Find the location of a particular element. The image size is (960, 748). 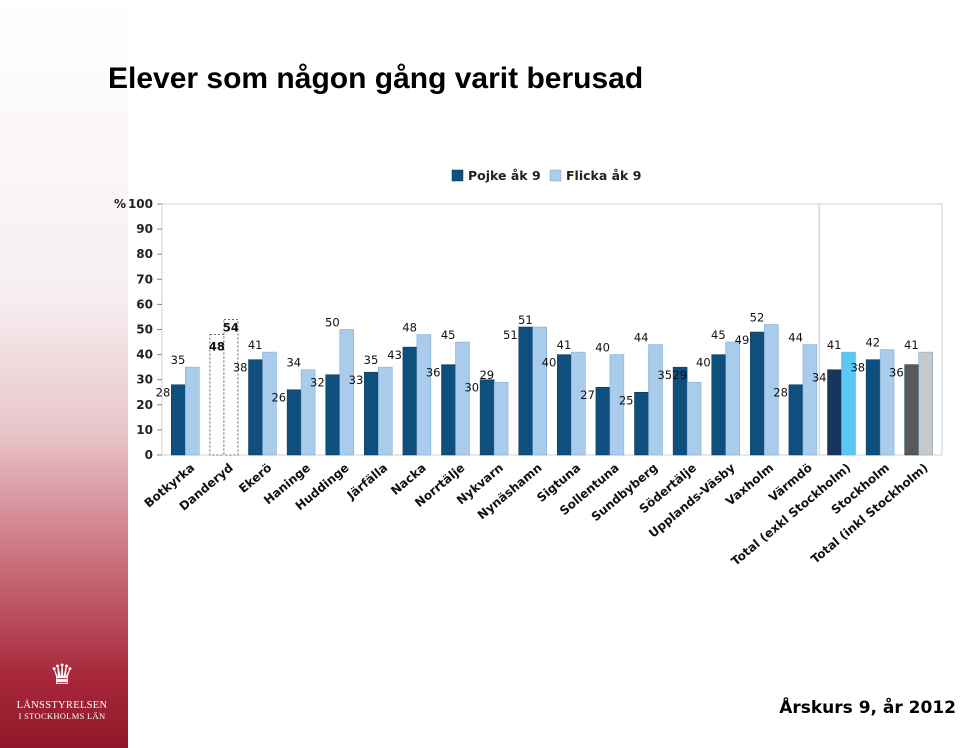

side-band is located at coordinates (64, 374).